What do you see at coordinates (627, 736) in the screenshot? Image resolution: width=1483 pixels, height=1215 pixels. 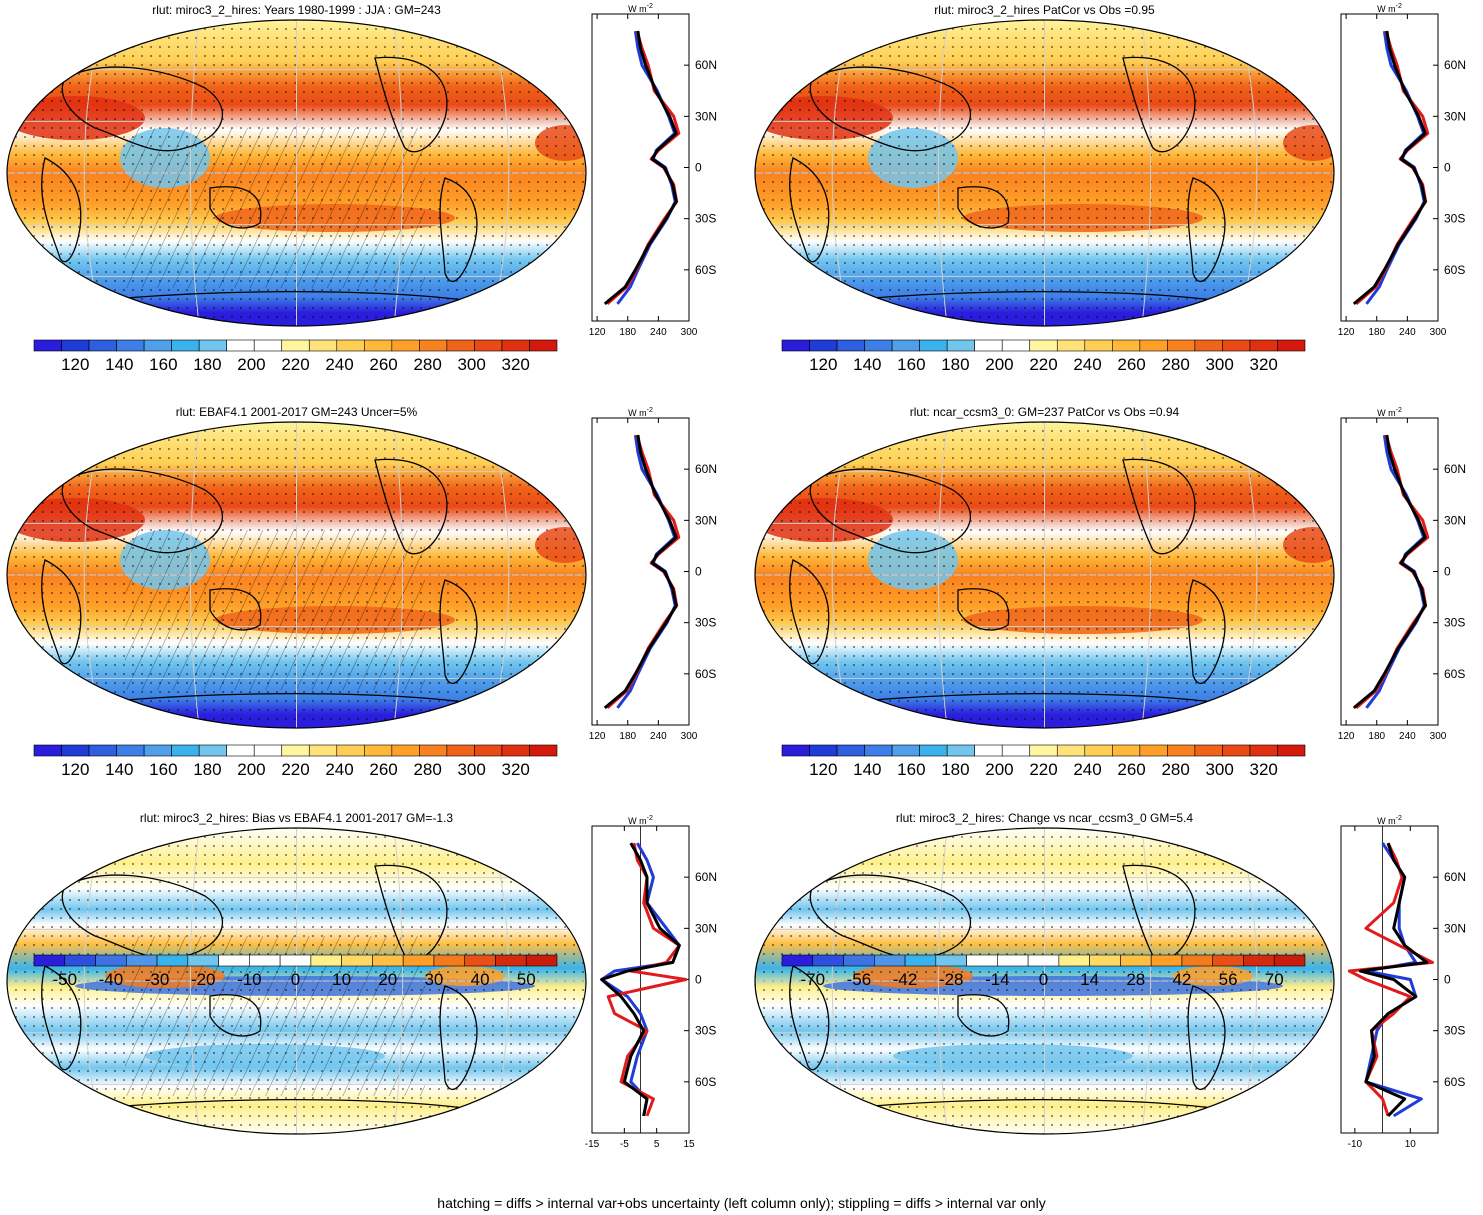 I see `zonal-x-tick-label: 180` at bounding box center [627, 736].